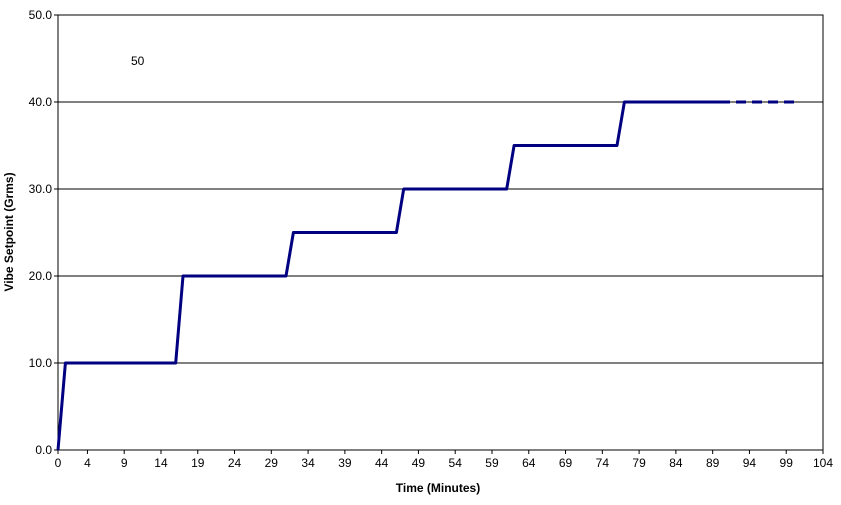 The width and height of the screenshot is (841, 505). I want to click on x-tick-label: 79, so click(639, 463).